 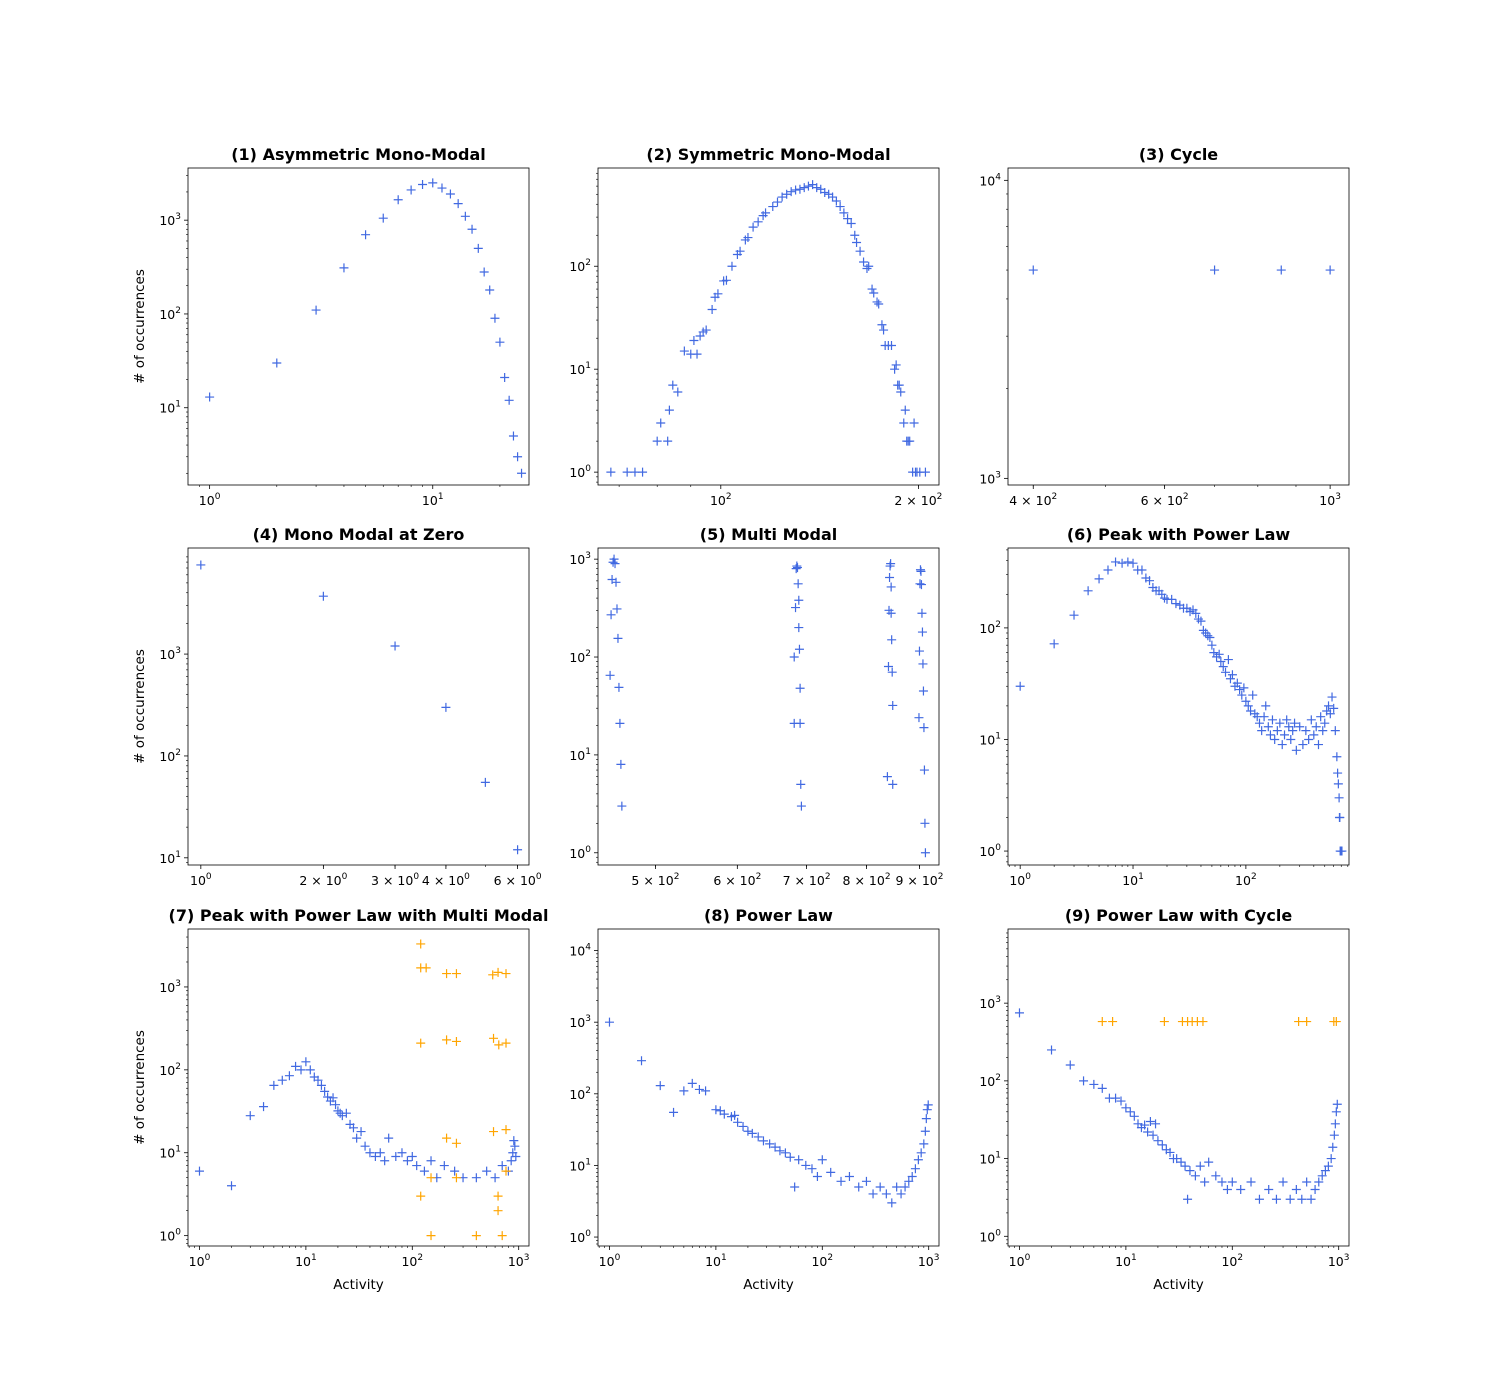 What do you see at coordinates (822, 1261) in the screenshot?
I see `x-tick-label: 102` at bounding box center [822, 1261].